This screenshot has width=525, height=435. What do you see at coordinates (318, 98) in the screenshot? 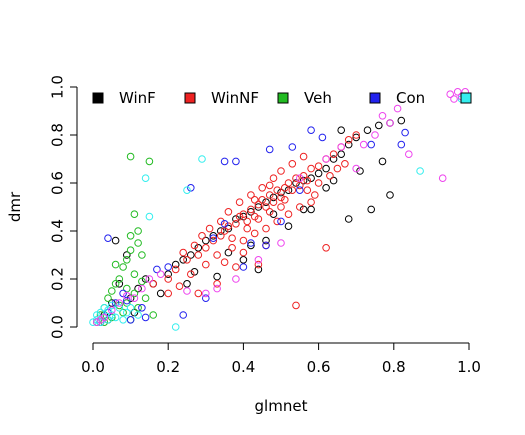
I see `legend-label: Veh` at bounding box center [318, 98].